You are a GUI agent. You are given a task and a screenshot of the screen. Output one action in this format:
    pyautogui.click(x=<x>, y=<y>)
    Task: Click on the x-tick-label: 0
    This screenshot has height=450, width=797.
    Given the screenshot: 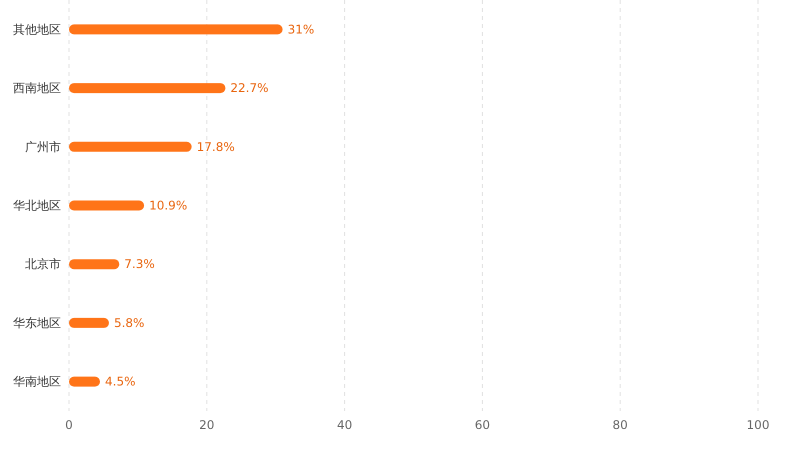 What is the action you would take?
    pyautogui.click(x=69, y=425)
    